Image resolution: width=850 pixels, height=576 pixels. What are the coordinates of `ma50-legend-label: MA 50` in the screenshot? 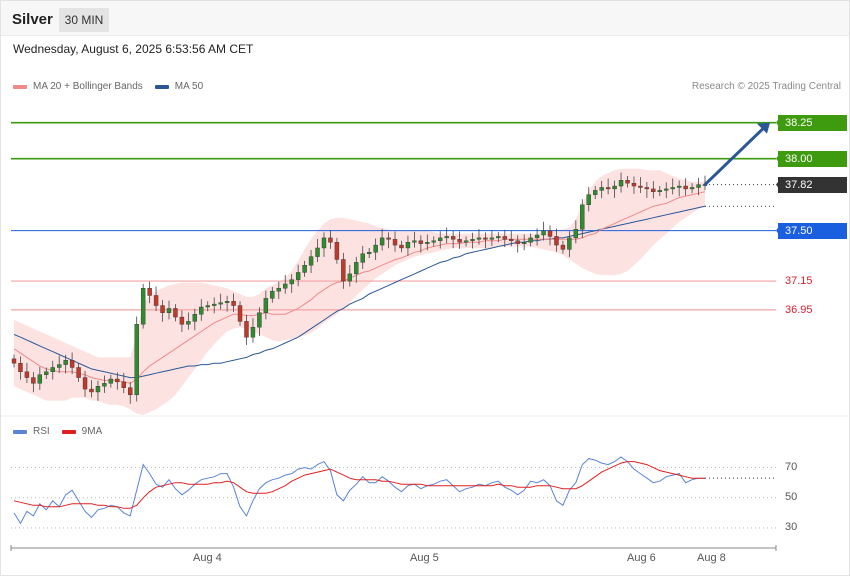 It's located at (189, 86).